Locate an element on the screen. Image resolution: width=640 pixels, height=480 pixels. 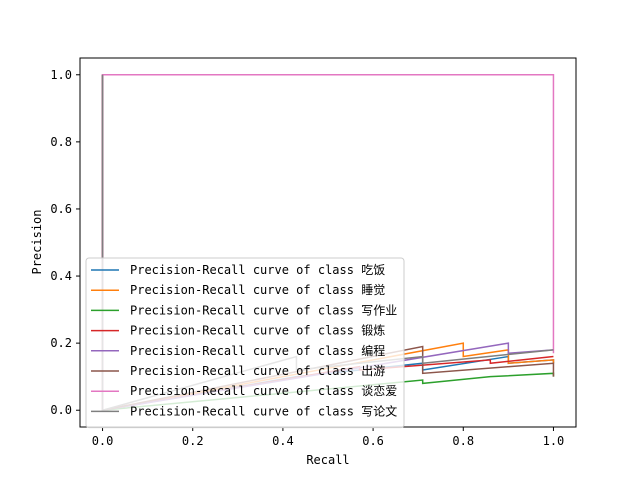
legend-entry-label: Precision-Recall curve of class 锻炼 is located at coordinates (257, 330).